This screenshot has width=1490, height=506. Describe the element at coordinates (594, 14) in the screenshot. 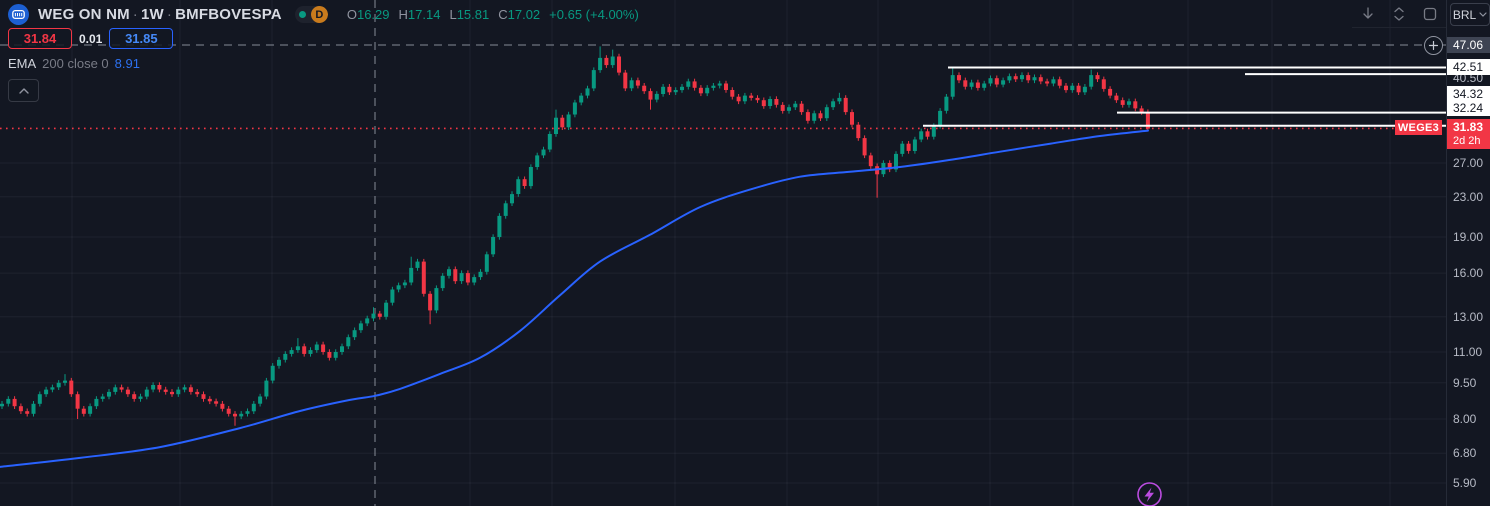

I see `change-value: +0.65 (+4.00%)` at that location.